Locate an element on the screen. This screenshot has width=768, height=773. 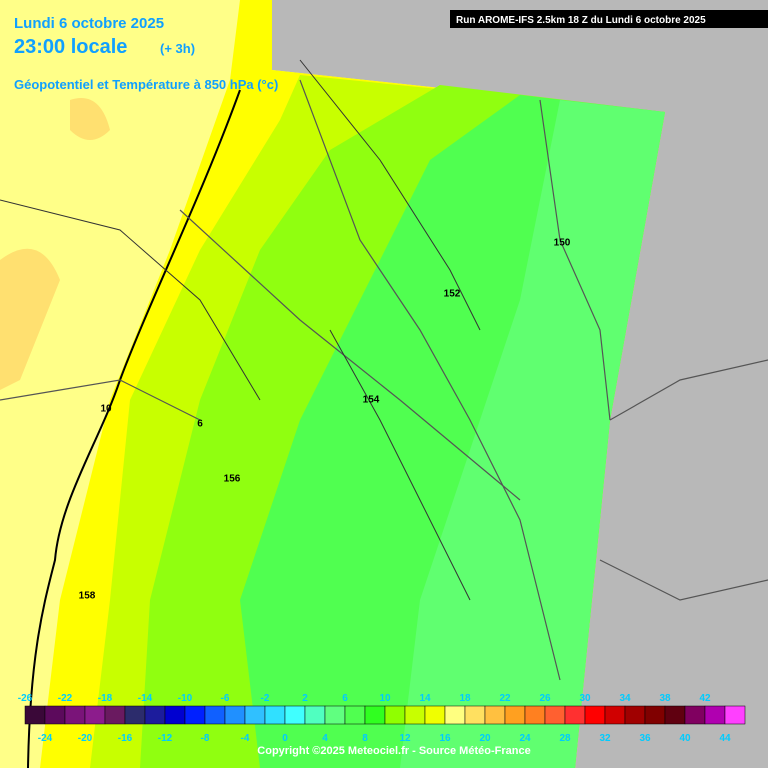
scale-label: -16 is located at coordinates (125, 738).